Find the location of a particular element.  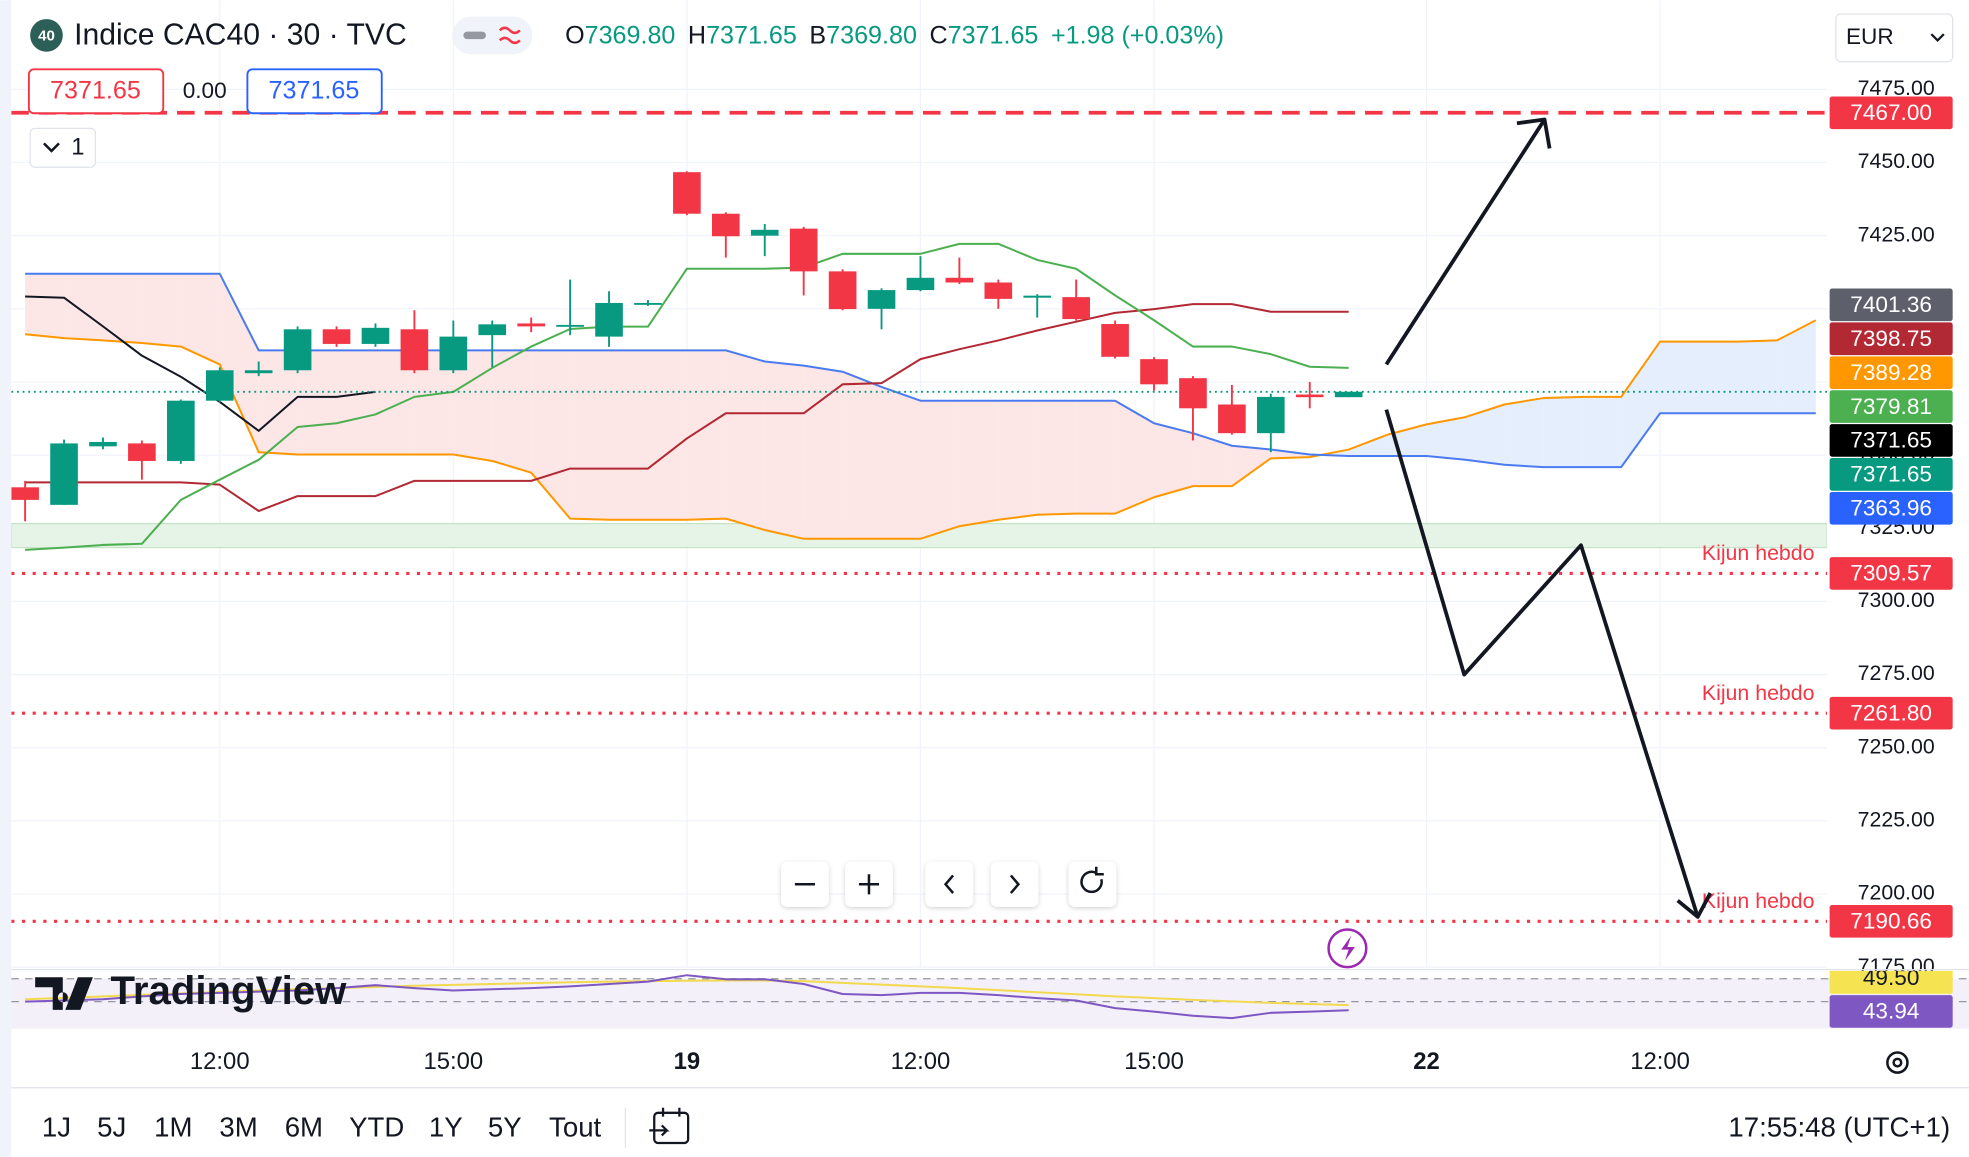

ohlc-value: 7369.80 is located at coordinates (871, 35).